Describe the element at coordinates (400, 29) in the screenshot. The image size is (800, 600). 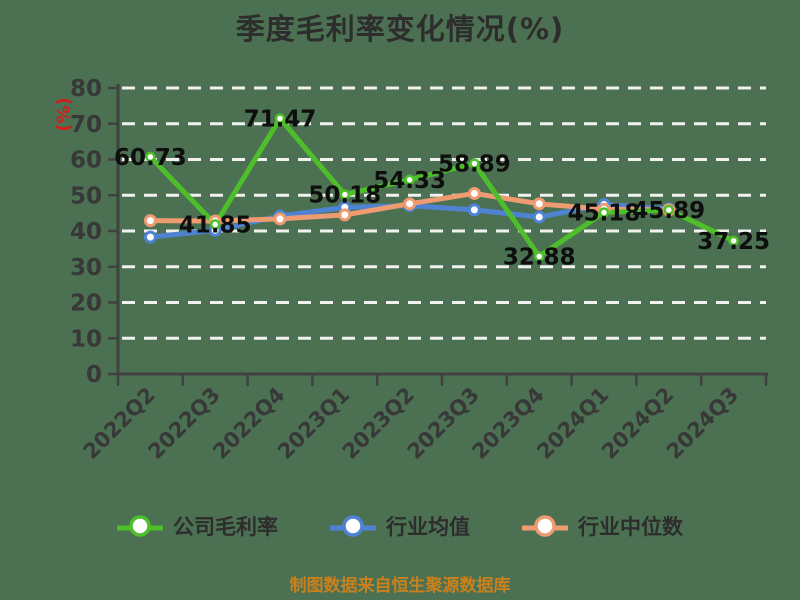
I see `chart-title: 季度毛利率变化情况(%)` at that location.